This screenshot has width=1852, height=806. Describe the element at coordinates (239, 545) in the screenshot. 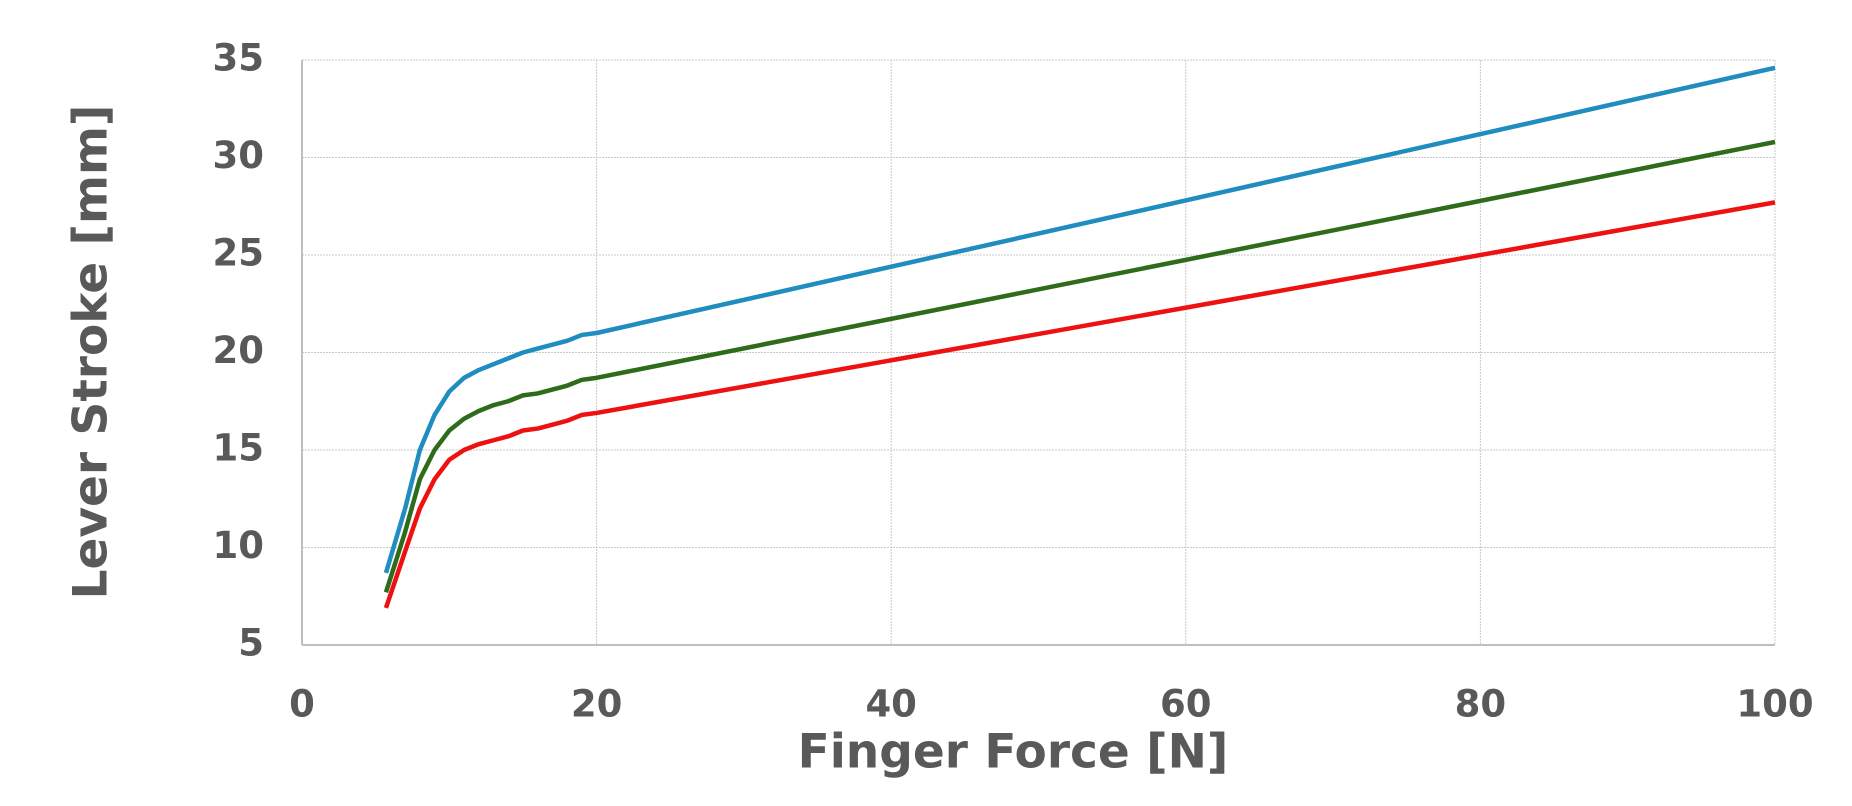

I see `y-tick-label: 10` at that location.